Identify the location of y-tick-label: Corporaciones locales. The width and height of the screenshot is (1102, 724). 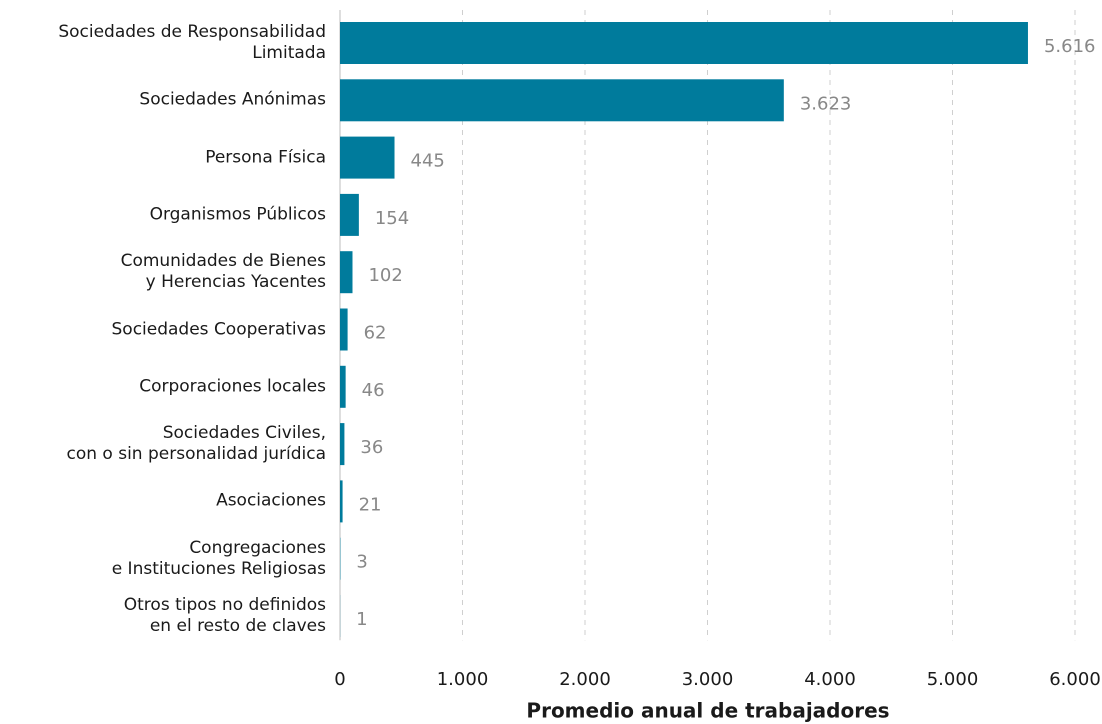
(232, 386).